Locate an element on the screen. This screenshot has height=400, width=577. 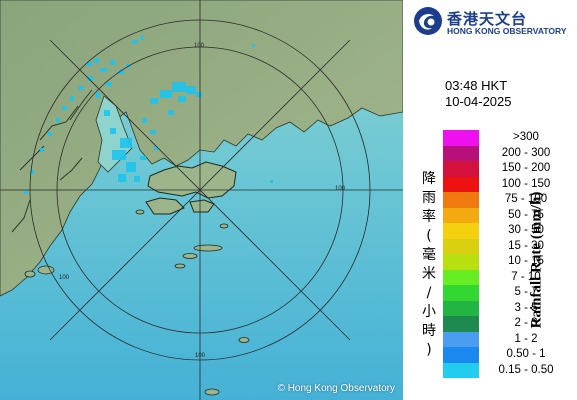
legend-row: 3 - 5 is located at coordinates (508, 308).